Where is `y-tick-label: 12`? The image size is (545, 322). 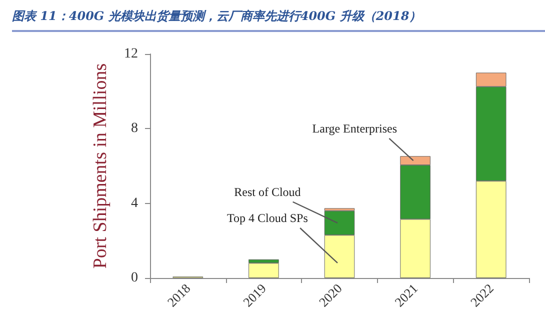 y-tick-label: 12 is located at coordinates (131, 54).